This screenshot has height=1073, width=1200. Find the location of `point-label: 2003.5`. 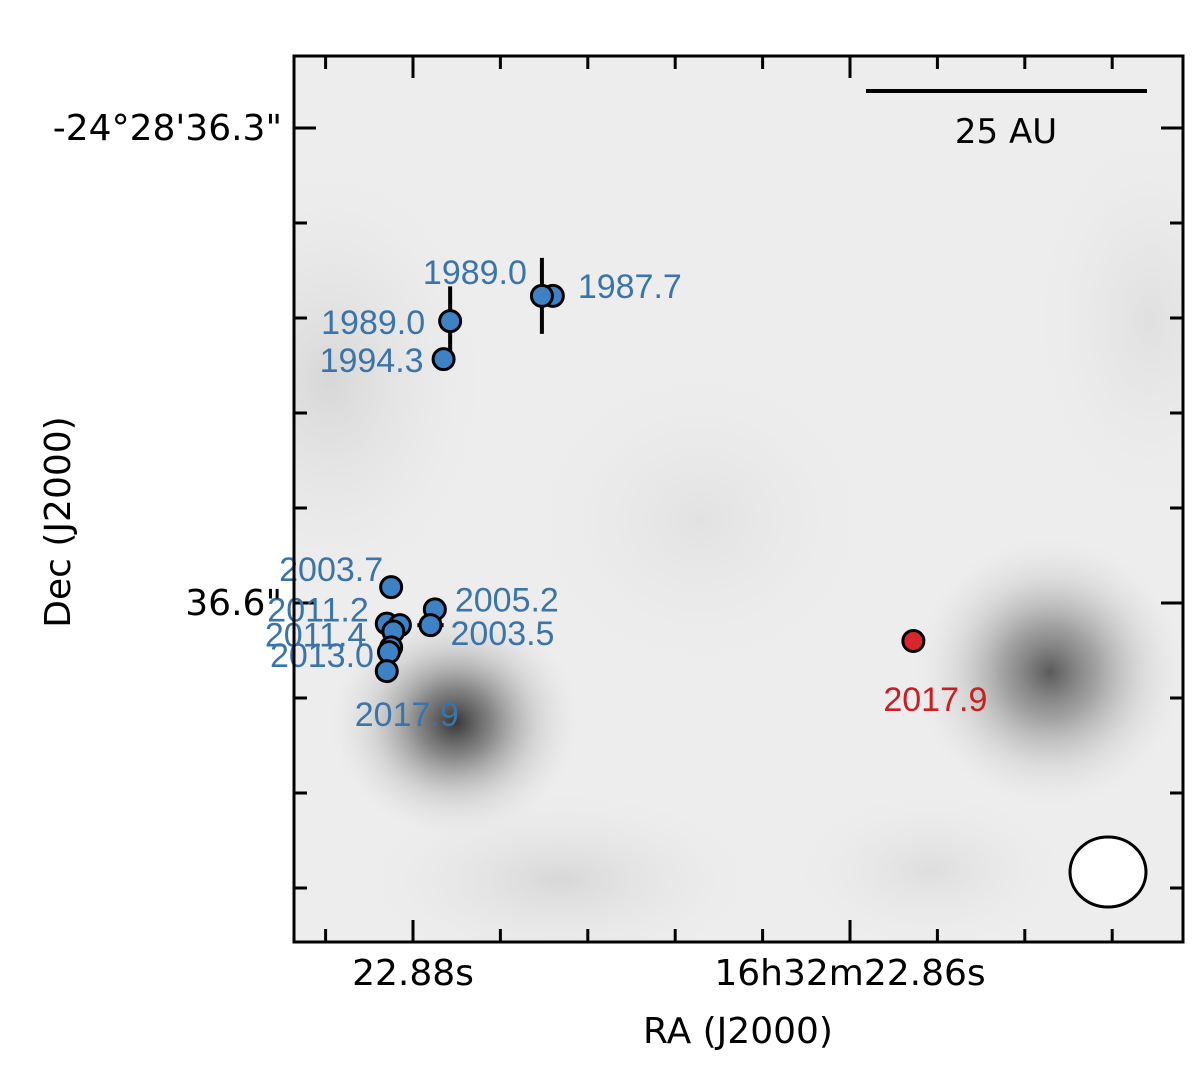

point-label: 2003.5 is located at coordinates (502, 634).